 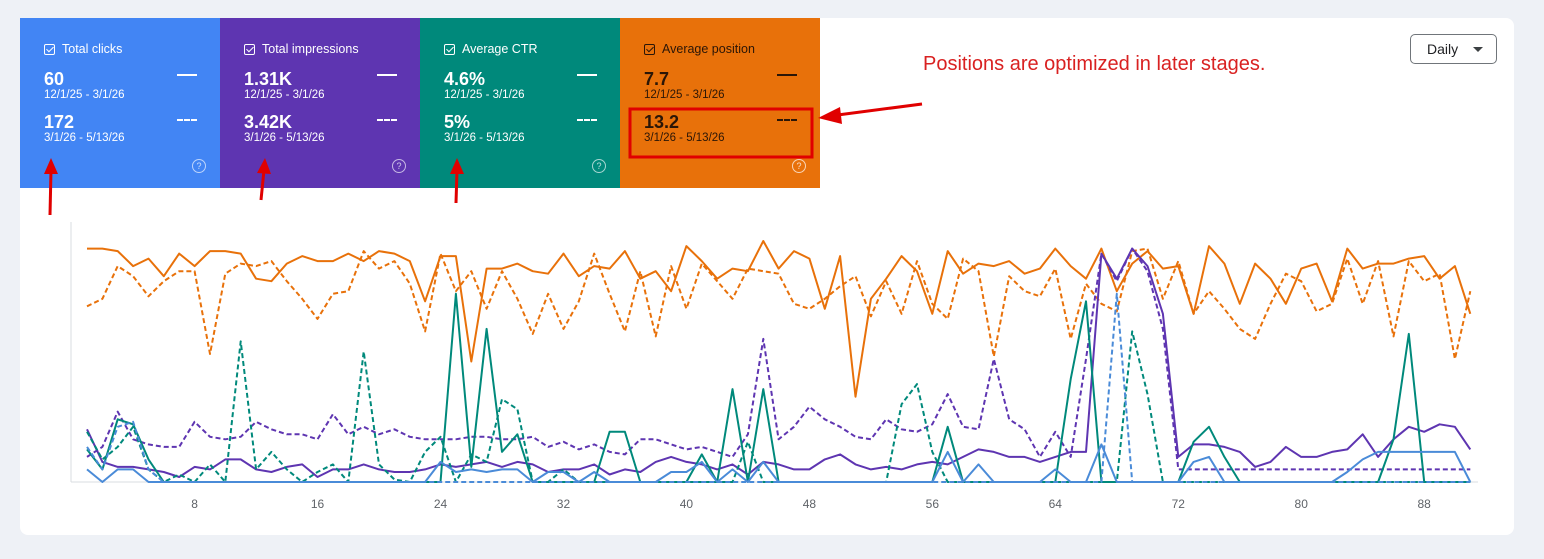 I want to click on metric-header: Average position, so click(x=732, y=49).